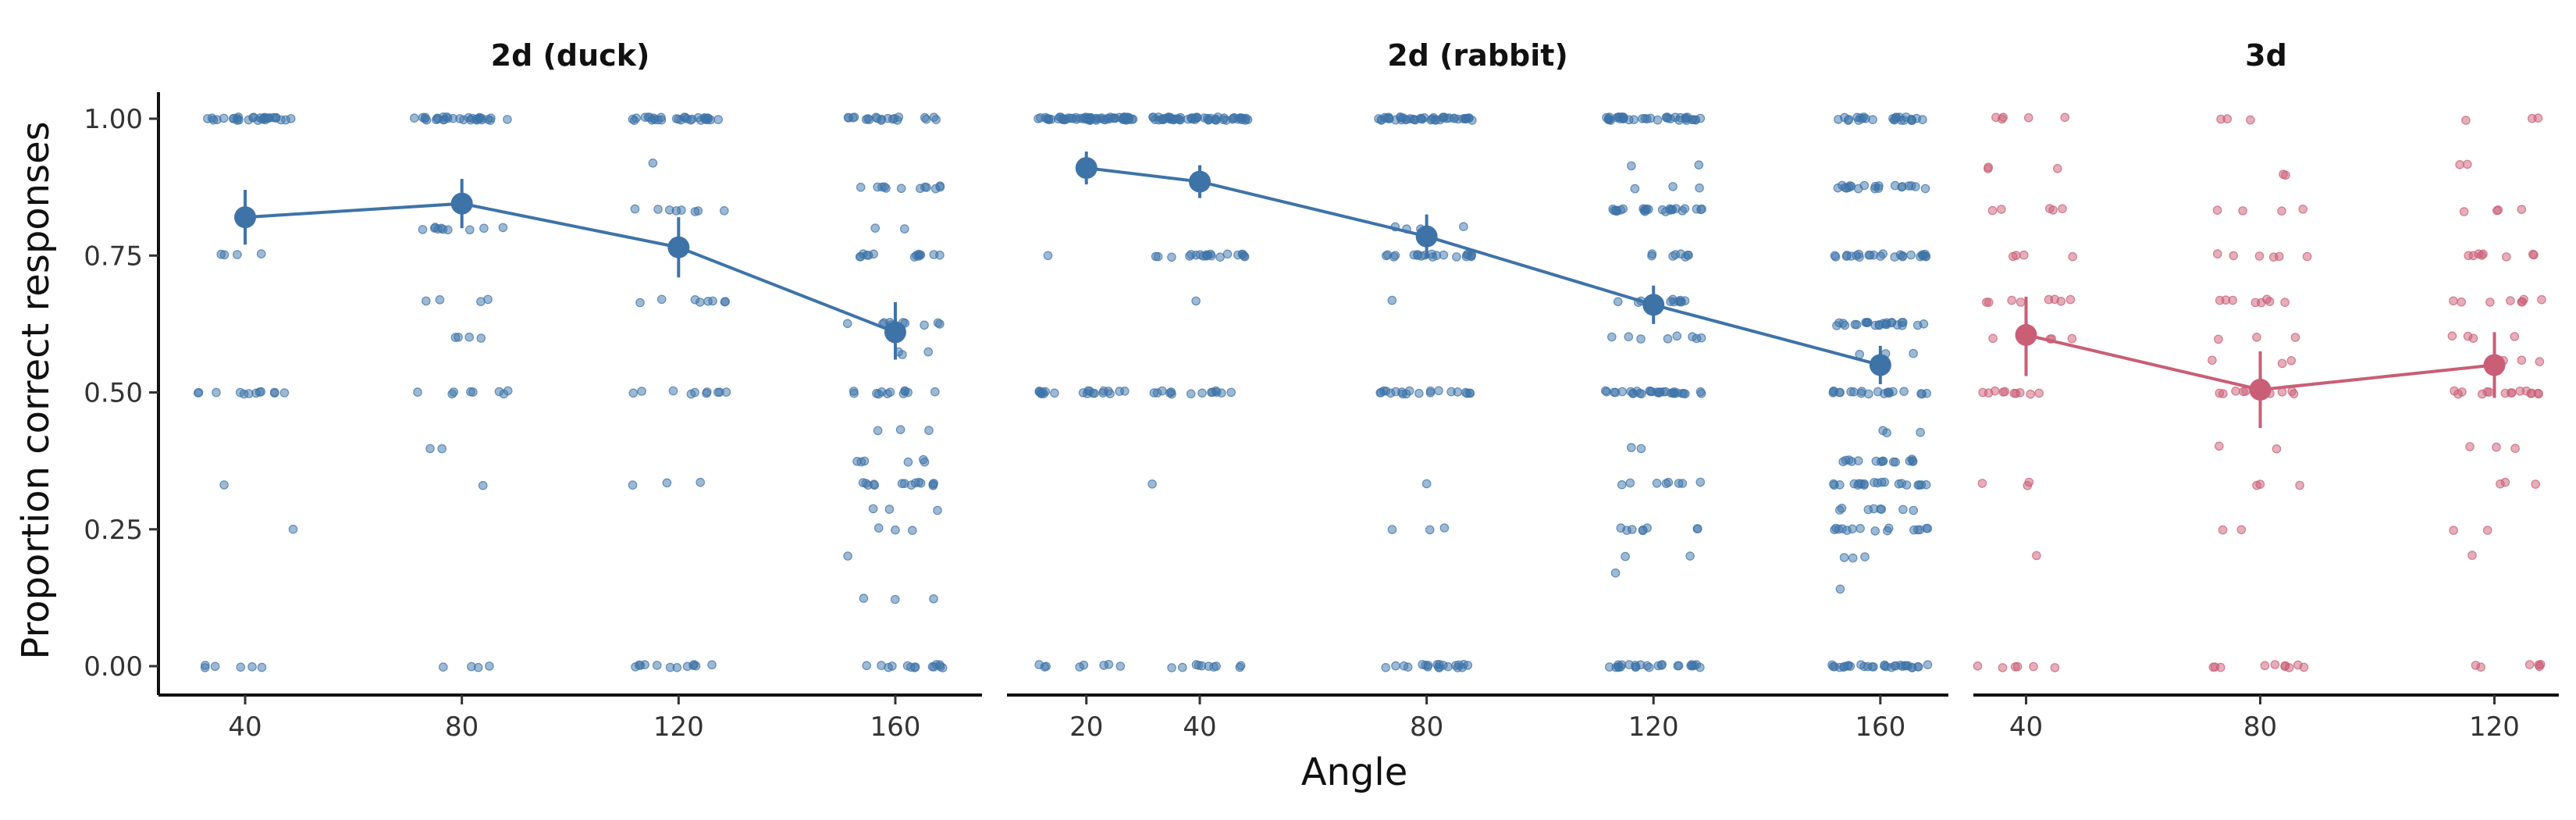 The height and width of the screenshot is (820, 2576). What do you see at coordinates (2494, 727) in the screenshot?
I see `x-tick-label: 120` at bounding box center [2494, 727].